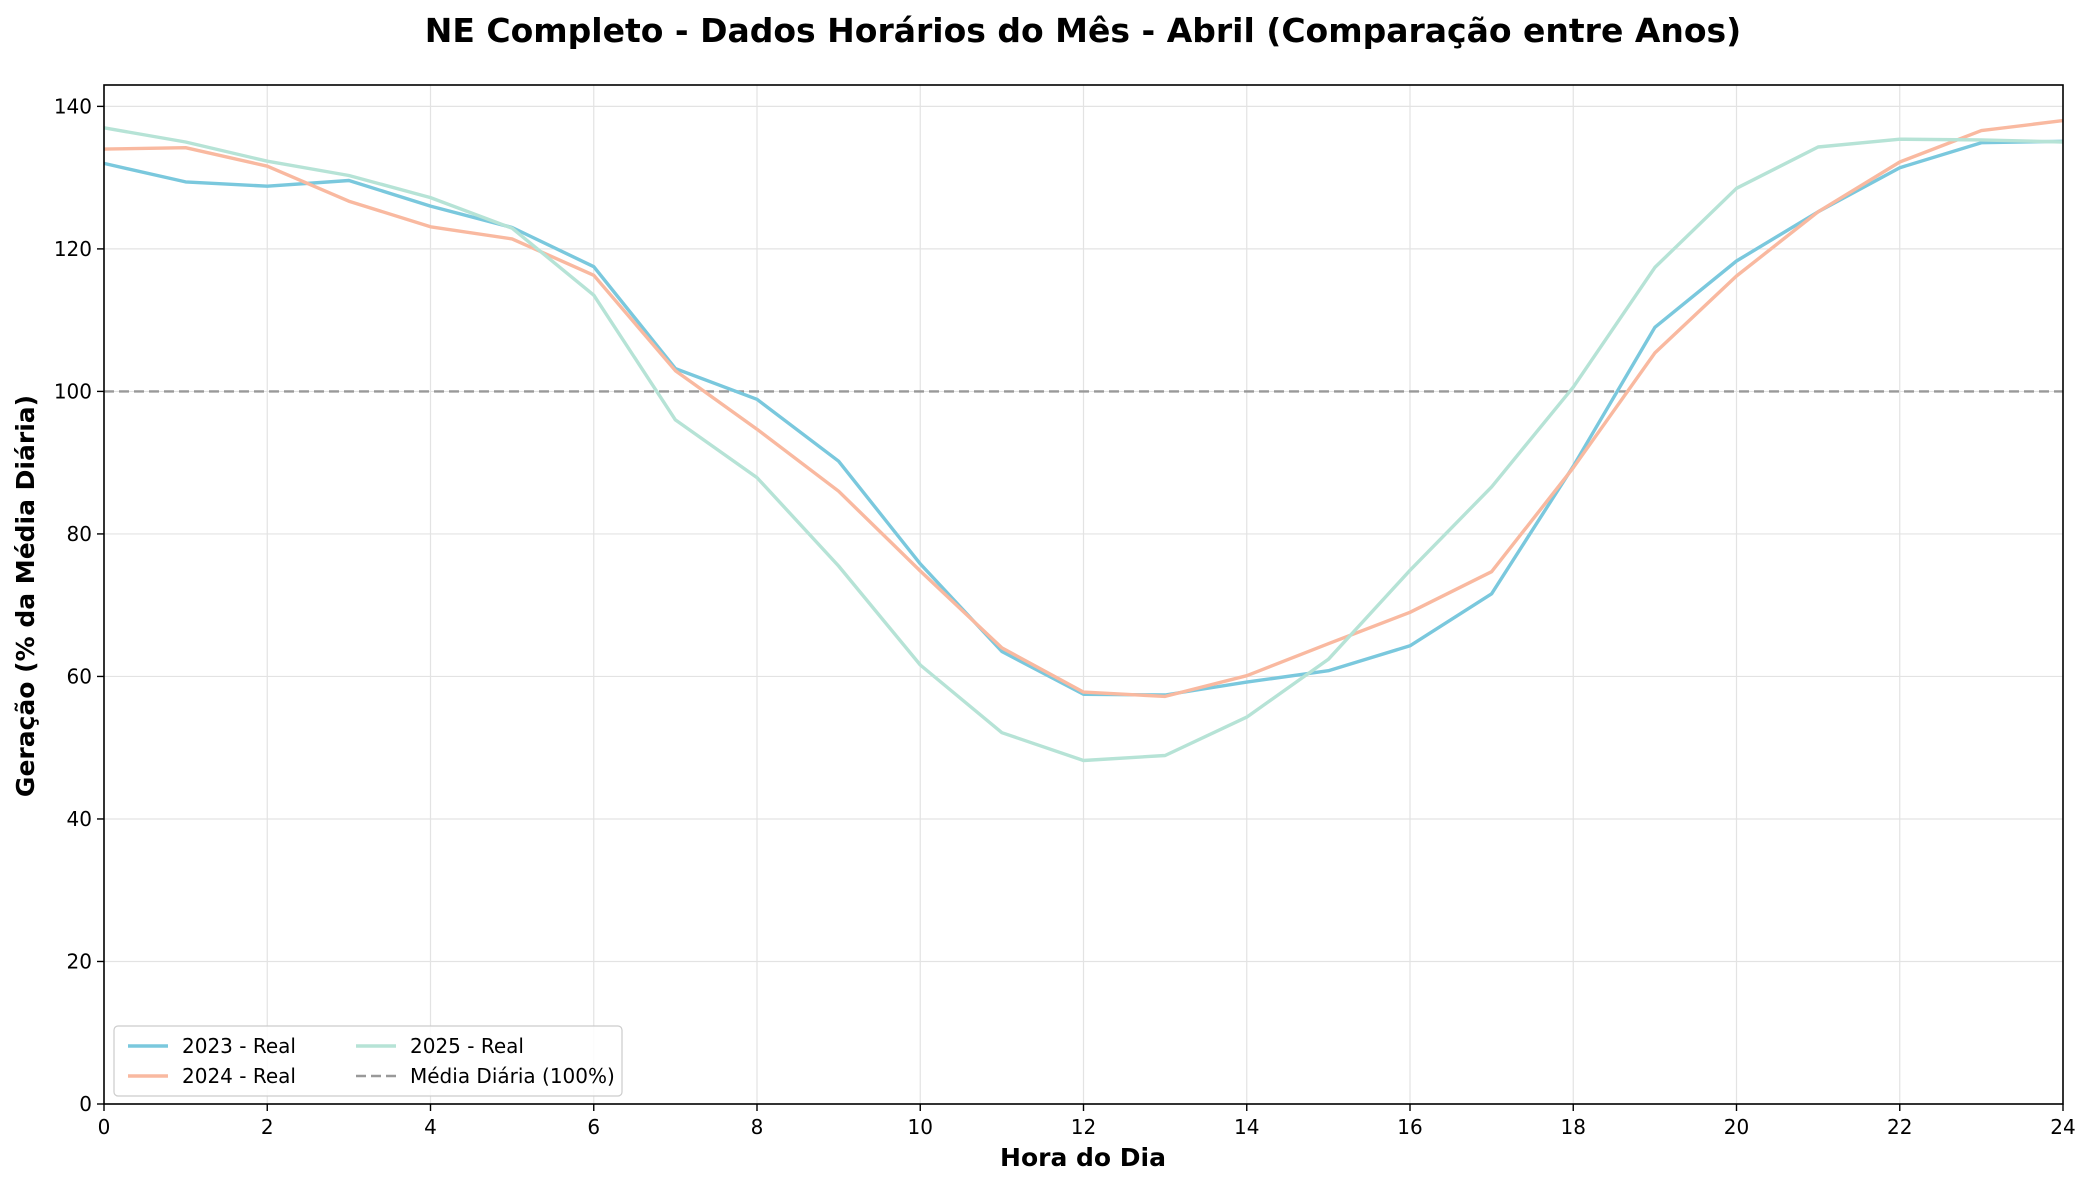 This screenshot has height=1182, width=2083. I want to click on x-axis-label: Hora do Dia, so click(1083, 1157).